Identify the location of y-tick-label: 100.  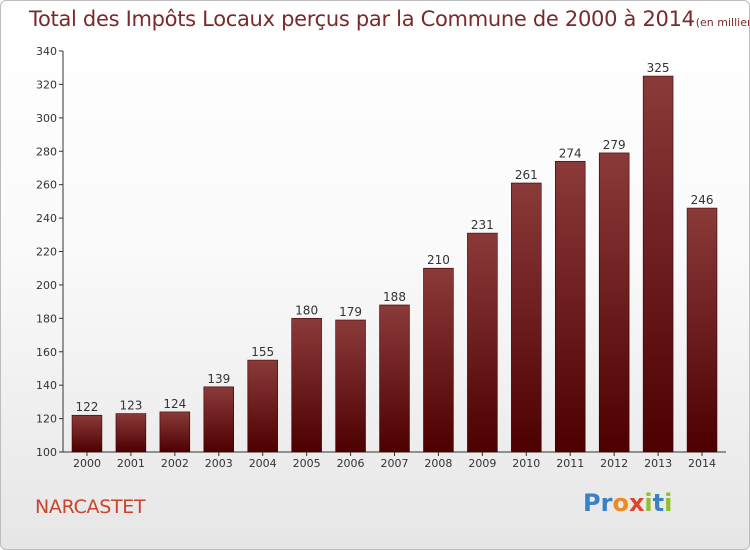
(46, 452).